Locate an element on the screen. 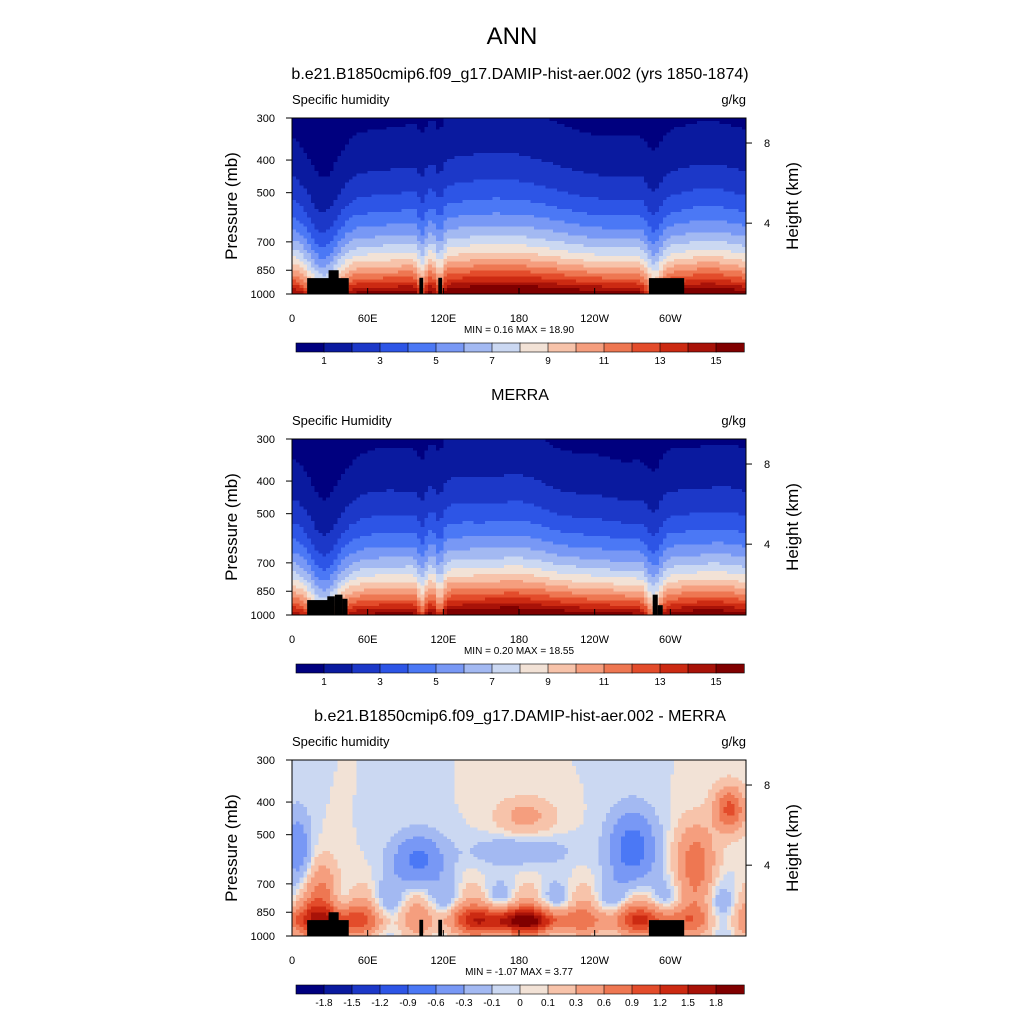 The height and width of the screenshot is (1024, 1024). colorbar-label: -0.1 is located at coordinates (492, 1003).